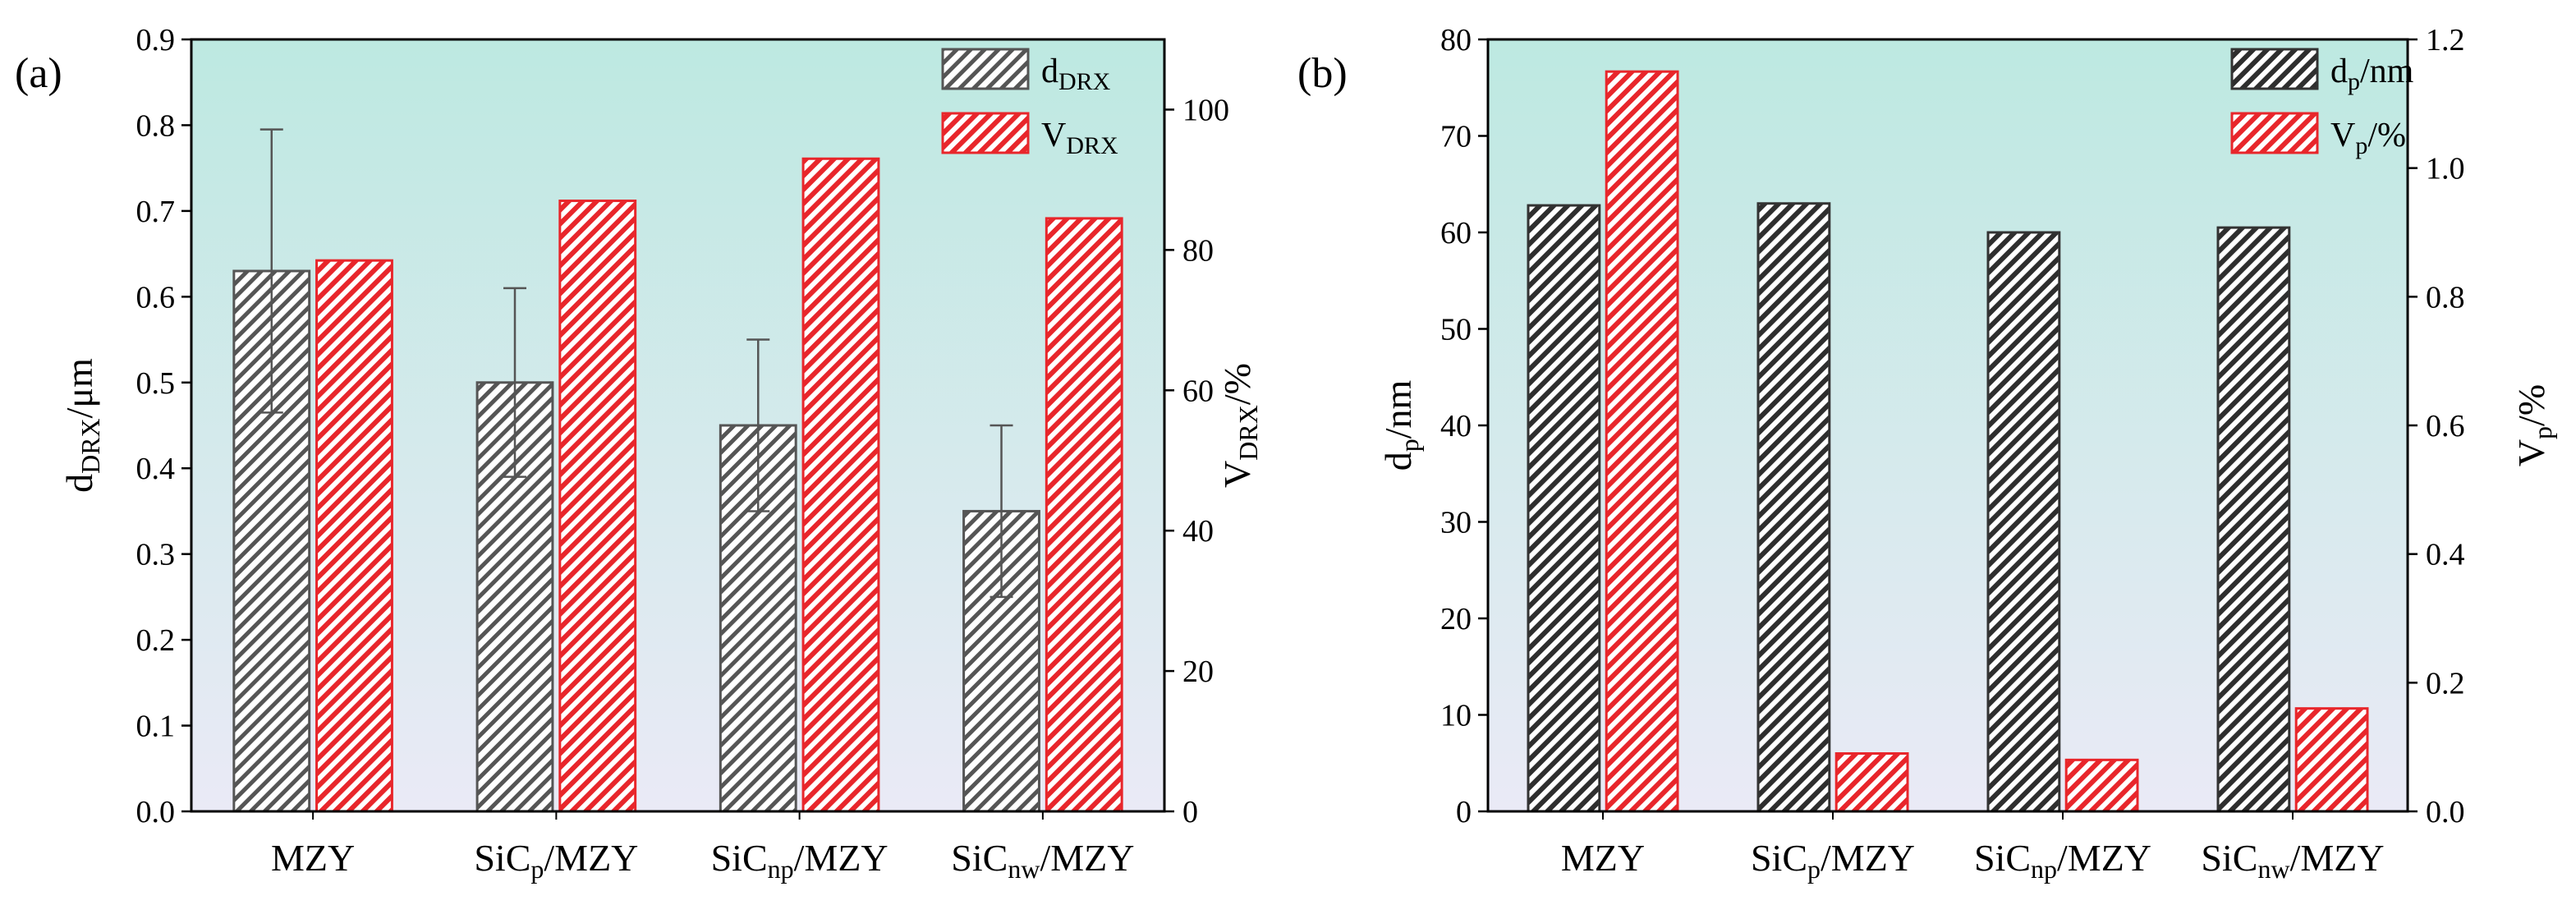 This screenshot has height=905, width=2576. What do you see at coordinates (156, 812) in the screenshot?
I see `y-left-tick-label-0: 0.0` at bounding box center [156, 812].